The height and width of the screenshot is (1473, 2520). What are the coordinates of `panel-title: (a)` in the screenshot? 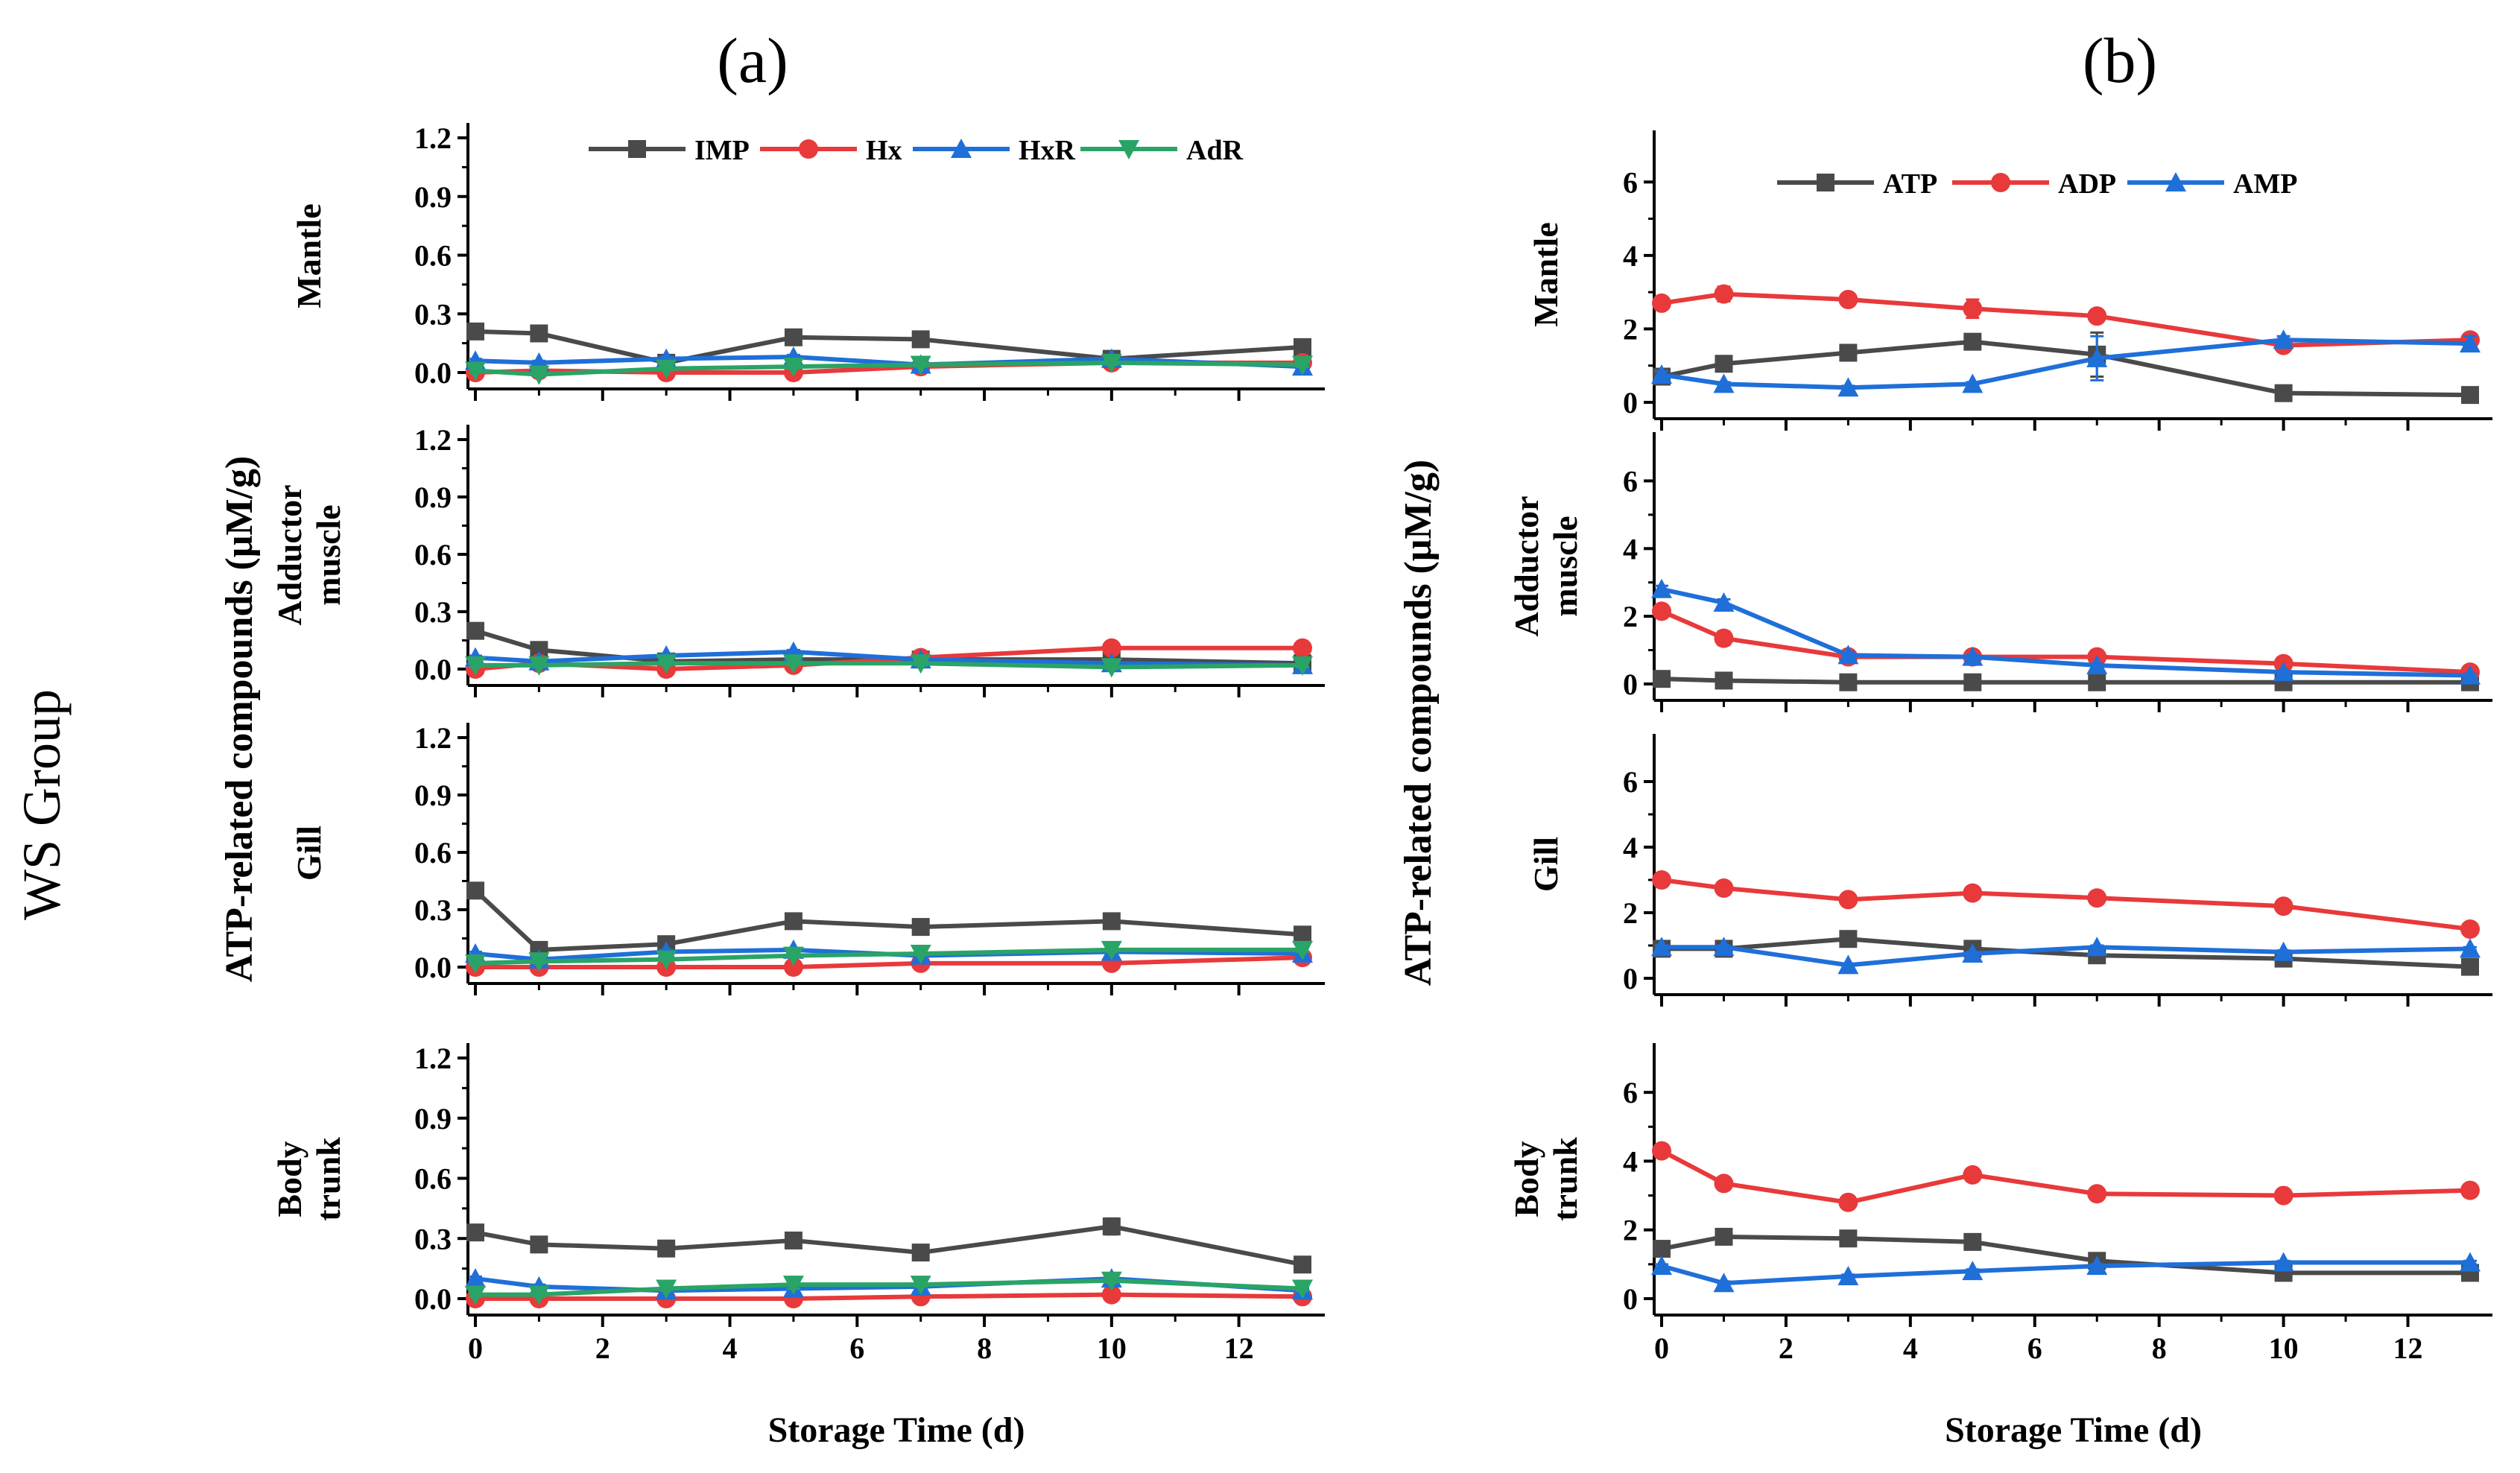 It's located at (752, 61).